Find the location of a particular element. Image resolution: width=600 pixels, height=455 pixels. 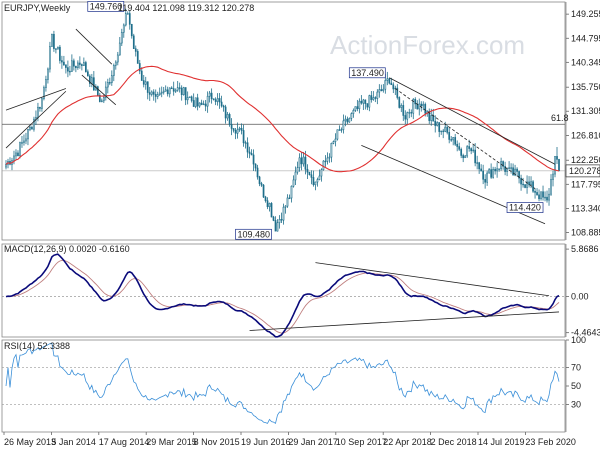

price-tick-label: 131.305 is located at coordinates (585, 111).